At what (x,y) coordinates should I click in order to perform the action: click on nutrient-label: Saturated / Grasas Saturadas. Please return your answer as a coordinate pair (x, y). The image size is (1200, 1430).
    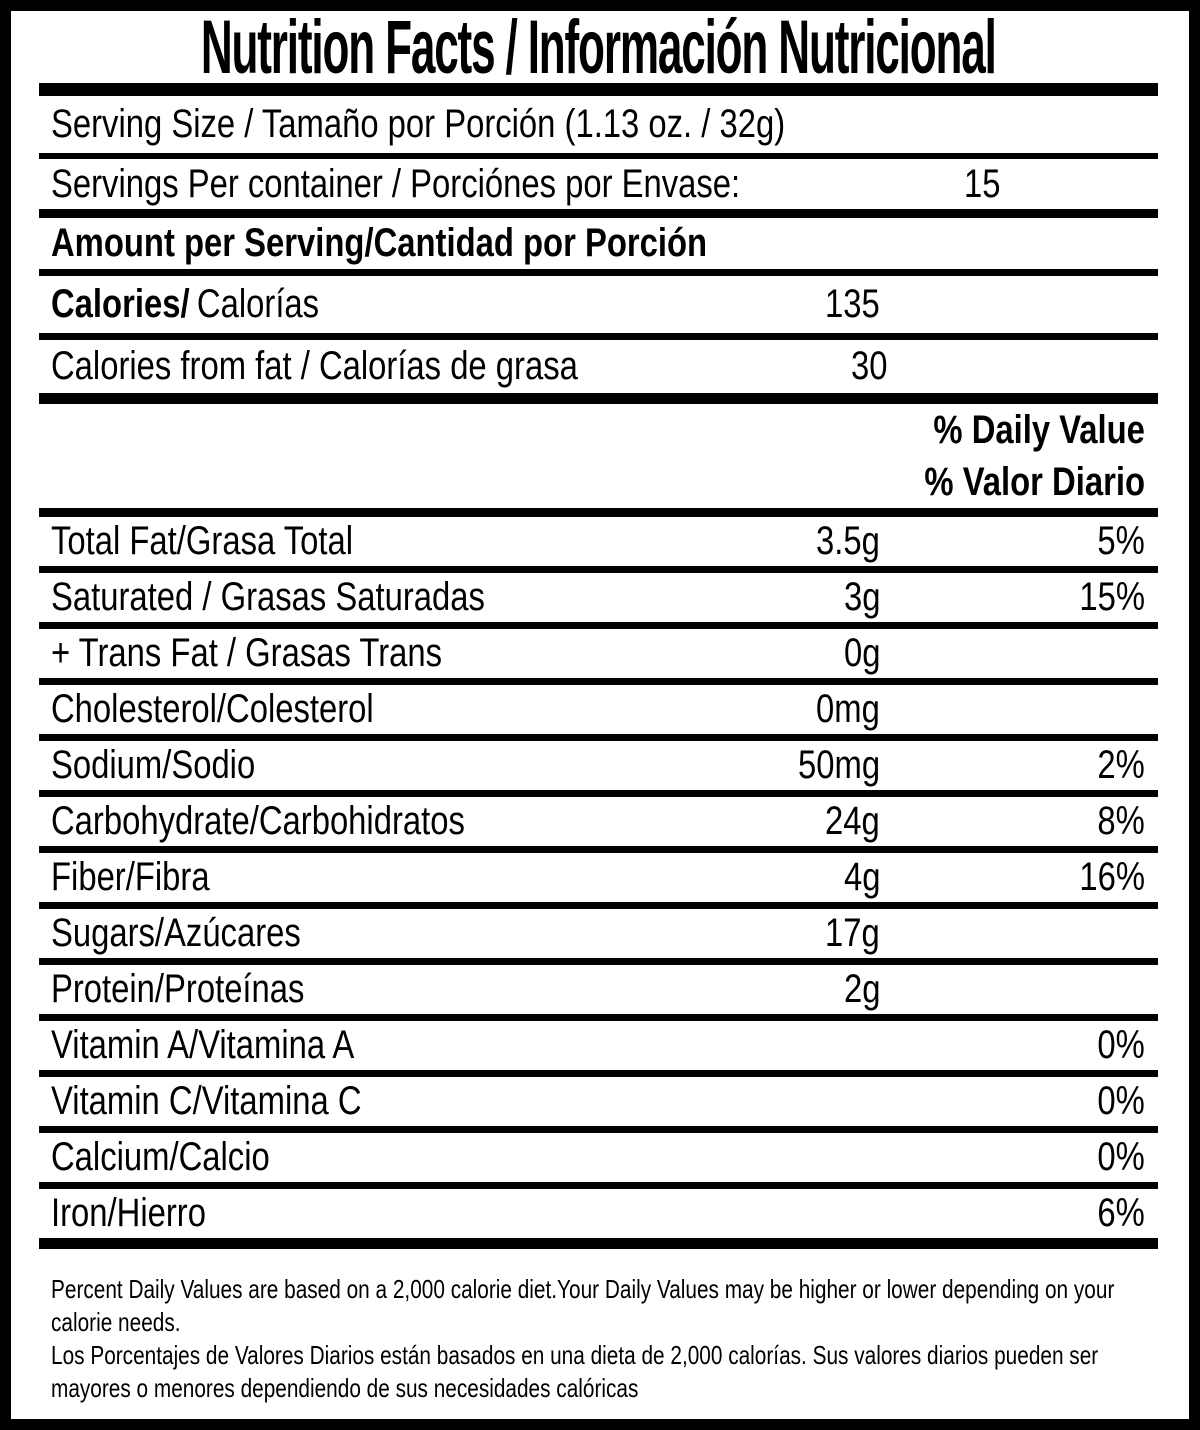
    Looking at the image, I should click on (268, 597).